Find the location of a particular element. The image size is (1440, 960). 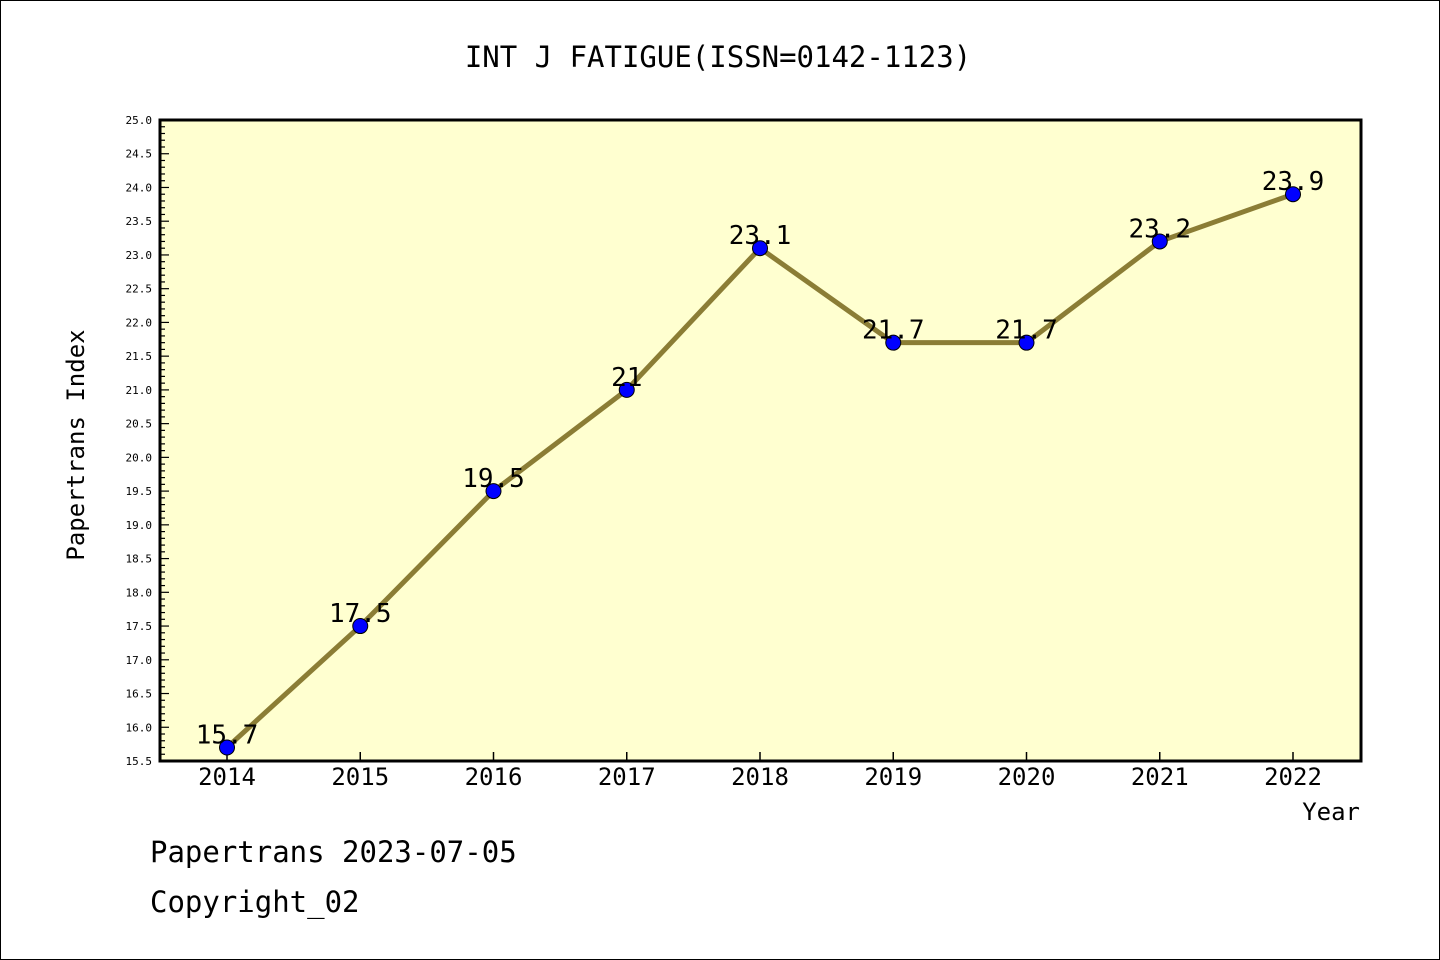

footer-copyright-line: Copyright_02 is located at coordinates (255, 902).